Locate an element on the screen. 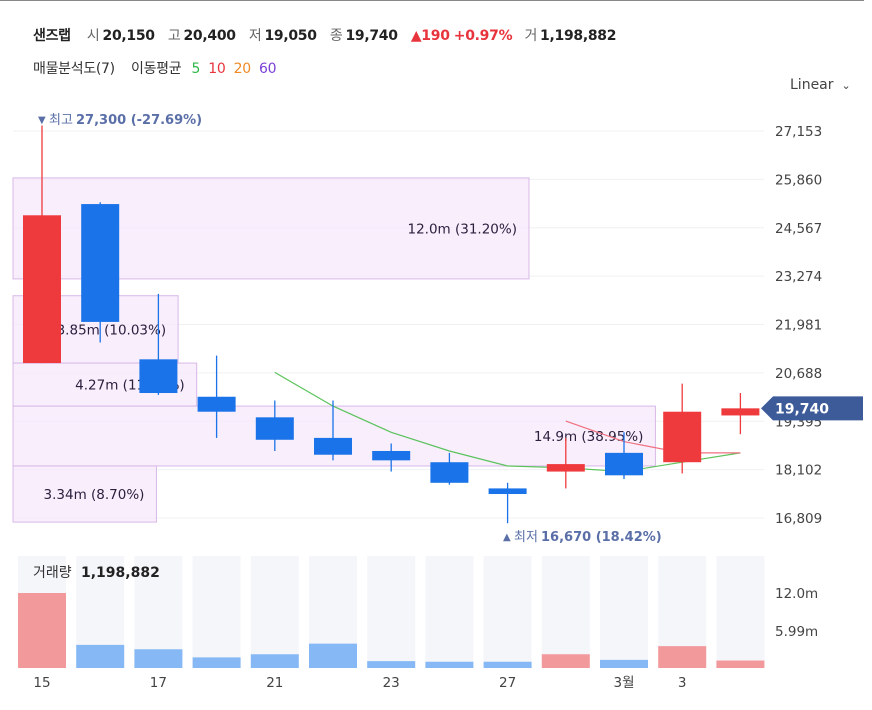  volume-value: 1,198,882 is located at coordinates (578, 36).